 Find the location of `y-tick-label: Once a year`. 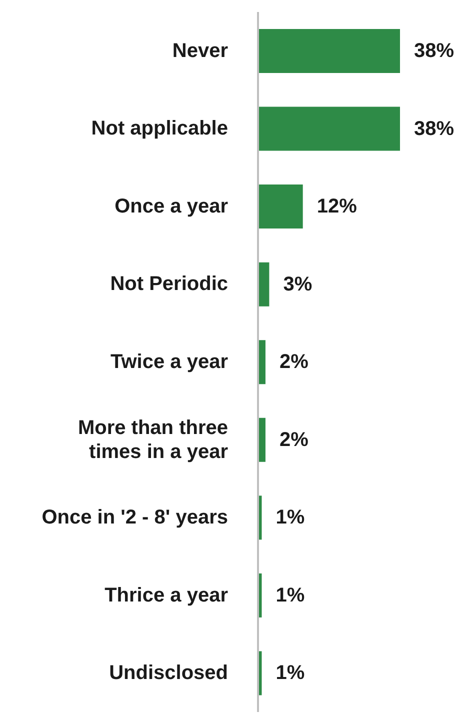

y-tick-label: Once a year is located at coordinates (171, 206).